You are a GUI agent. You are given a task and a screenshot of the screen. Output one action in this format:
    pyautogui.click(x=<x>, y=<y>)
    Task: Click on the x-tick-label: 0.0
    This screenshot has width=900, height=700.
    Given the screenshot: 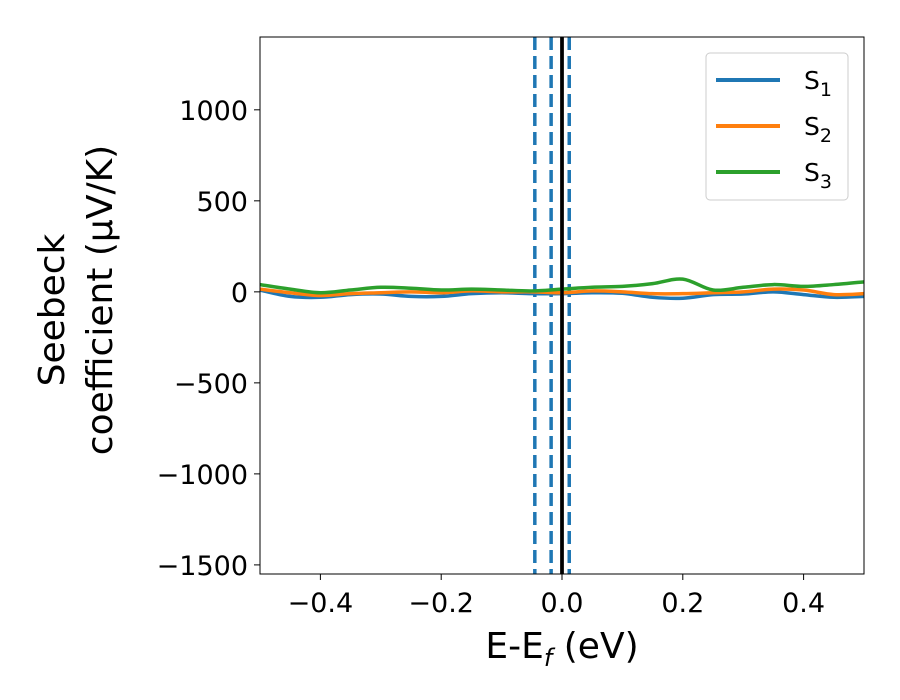 What is the action you would take?
    pyautogui.click(x=562, y=603)
    